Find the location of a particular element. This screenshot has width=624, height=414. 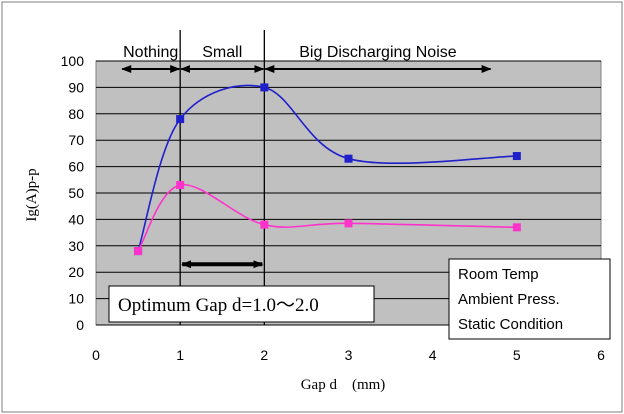

x-tick-label: 2 is located at coordinates (264, 355).